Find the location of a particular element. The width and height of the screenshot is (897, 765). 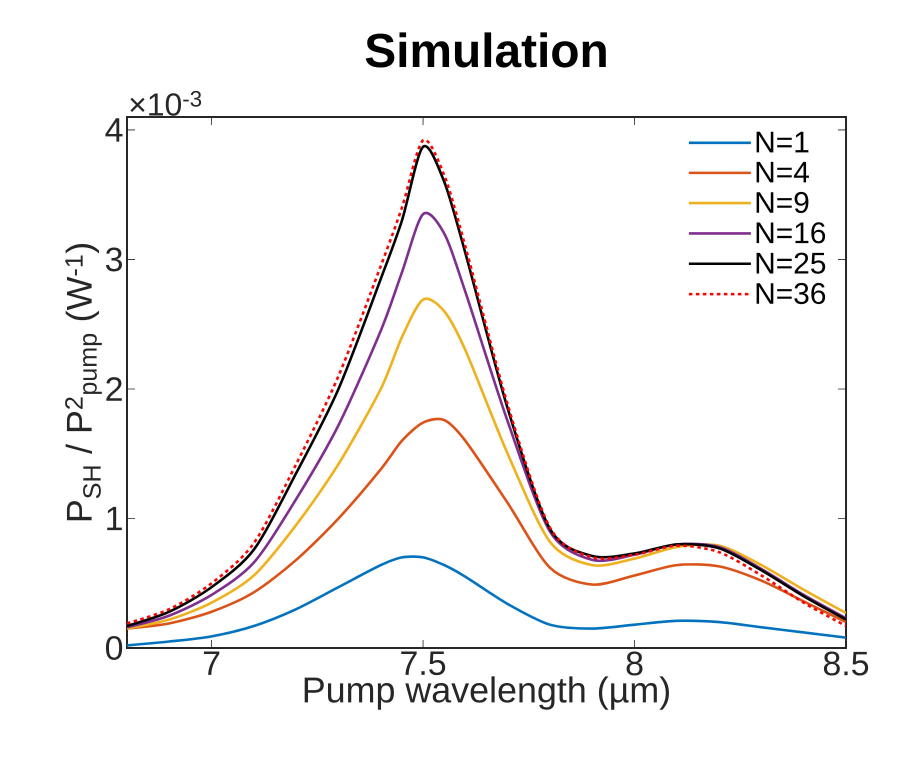

line-series is located at coordinates (486, 601).